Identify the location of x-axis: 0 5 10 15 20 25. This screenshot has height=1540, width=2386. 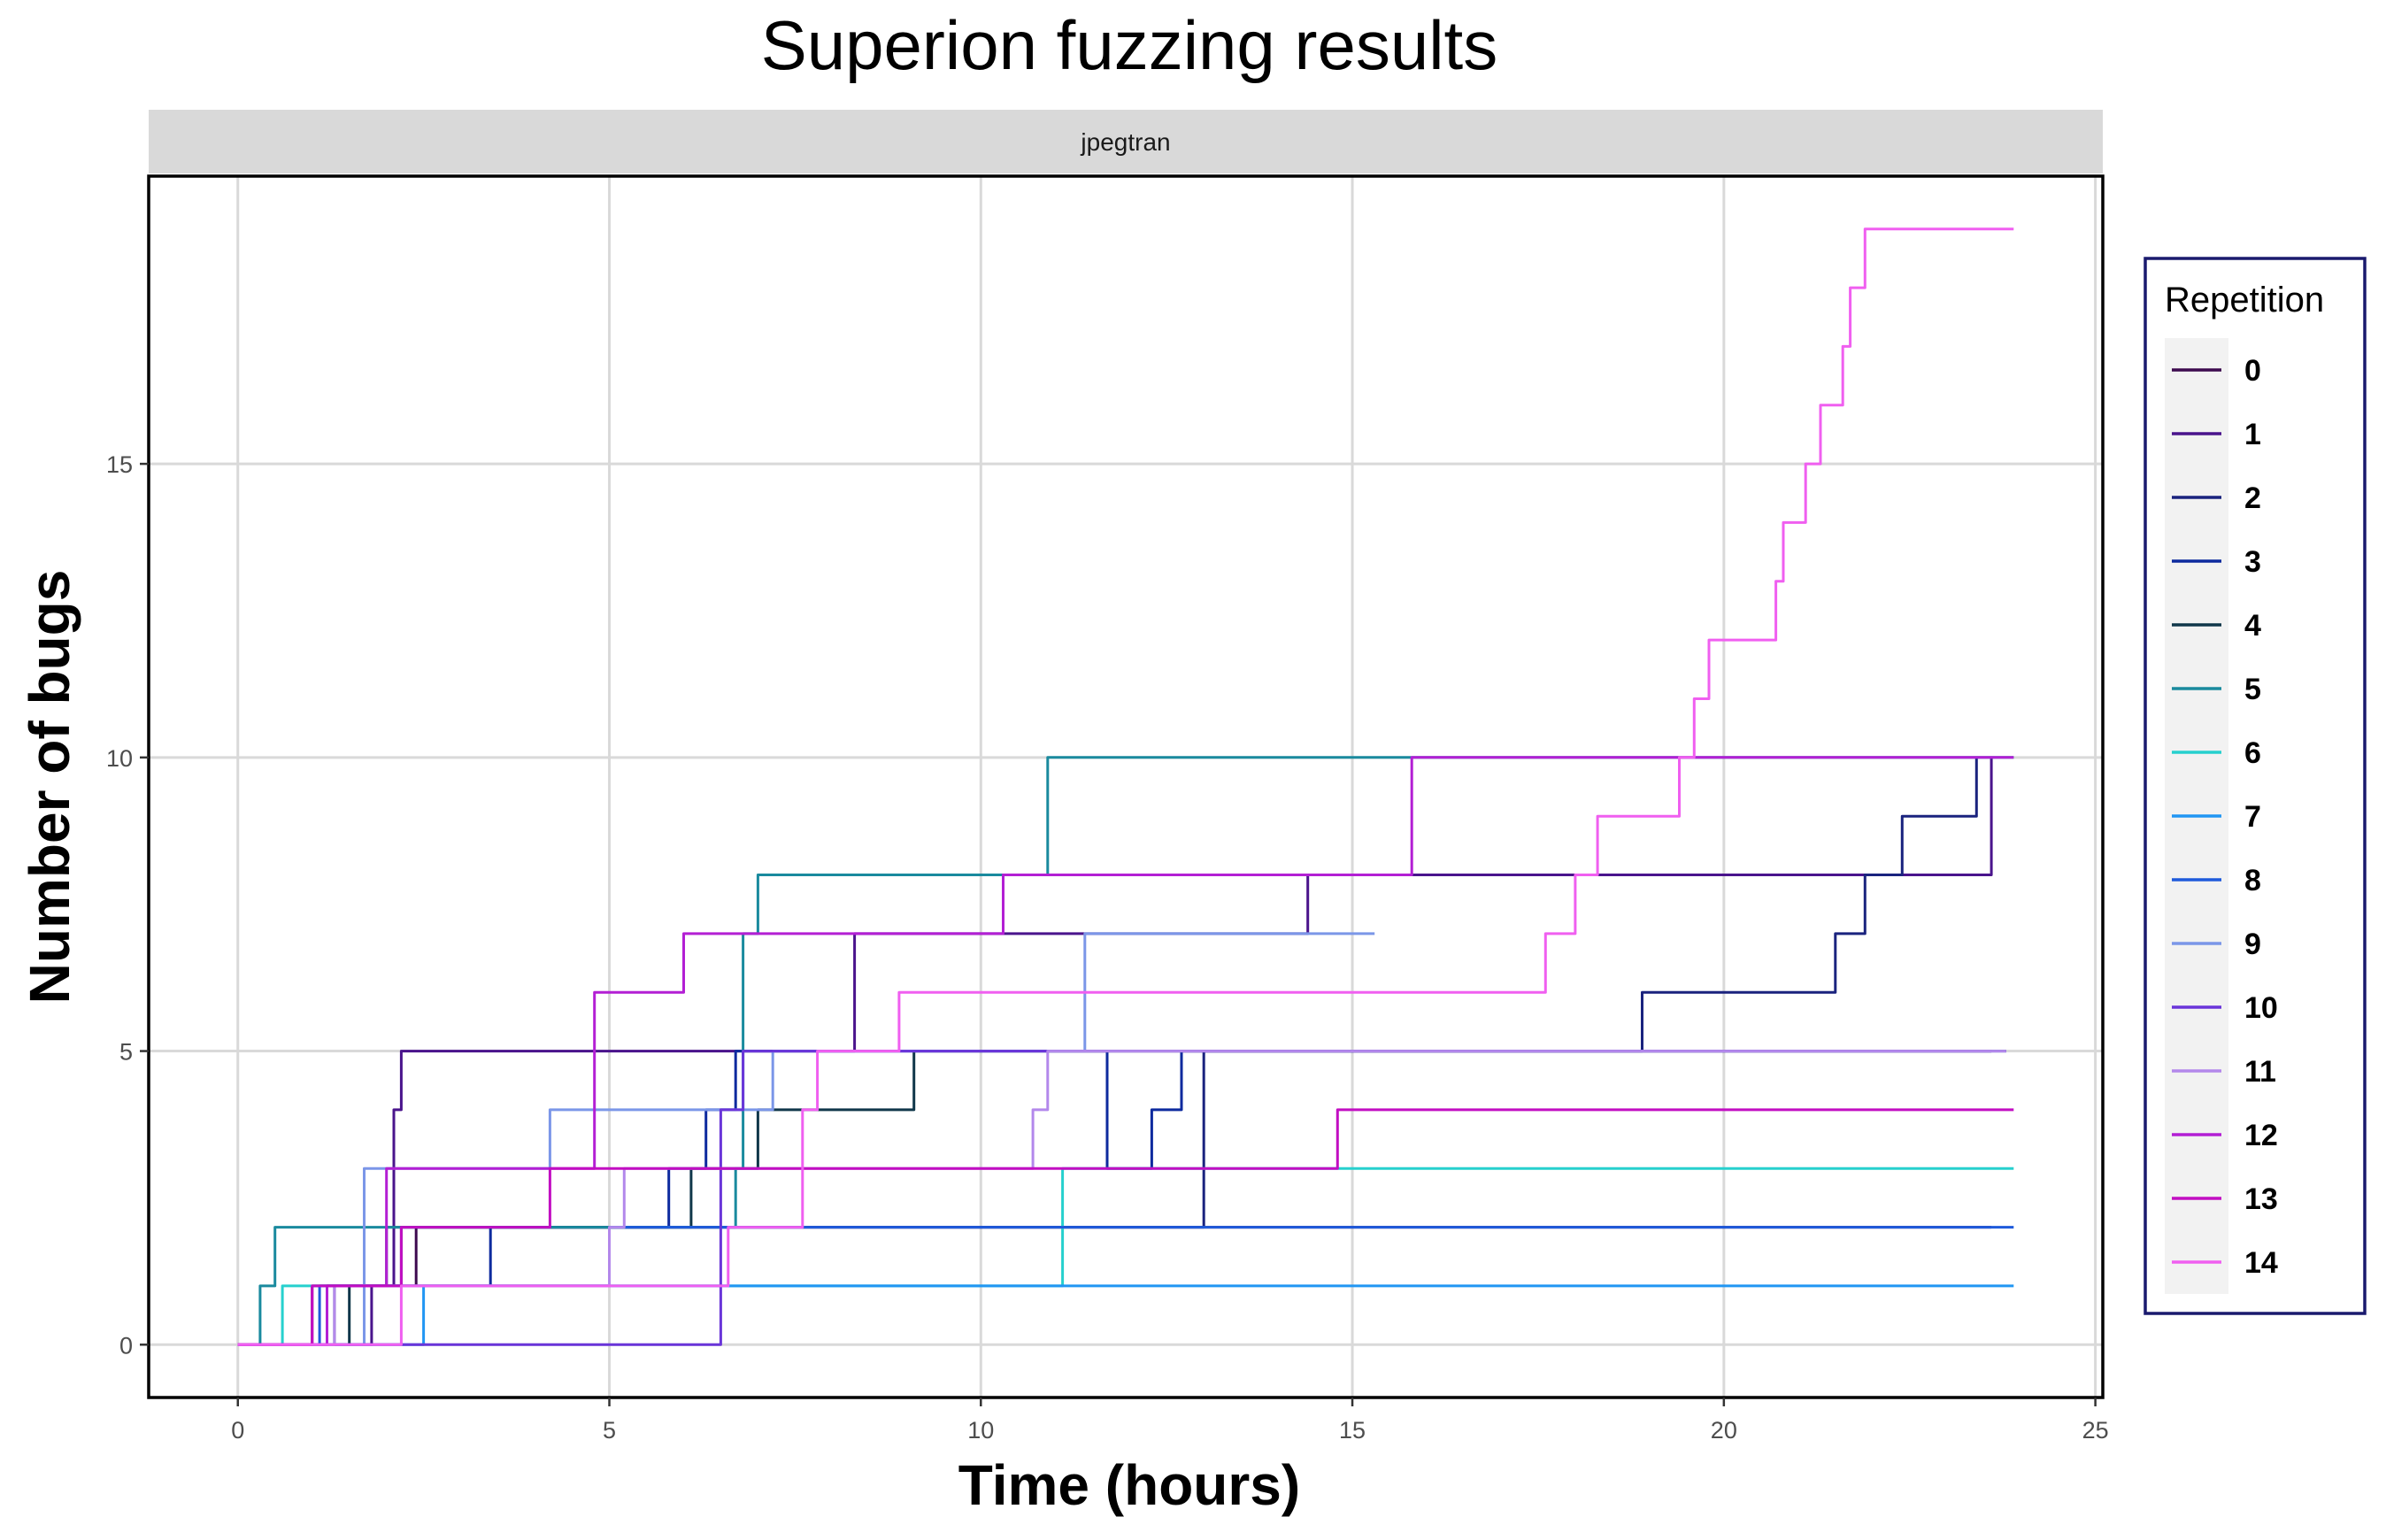
(1170, 1421).